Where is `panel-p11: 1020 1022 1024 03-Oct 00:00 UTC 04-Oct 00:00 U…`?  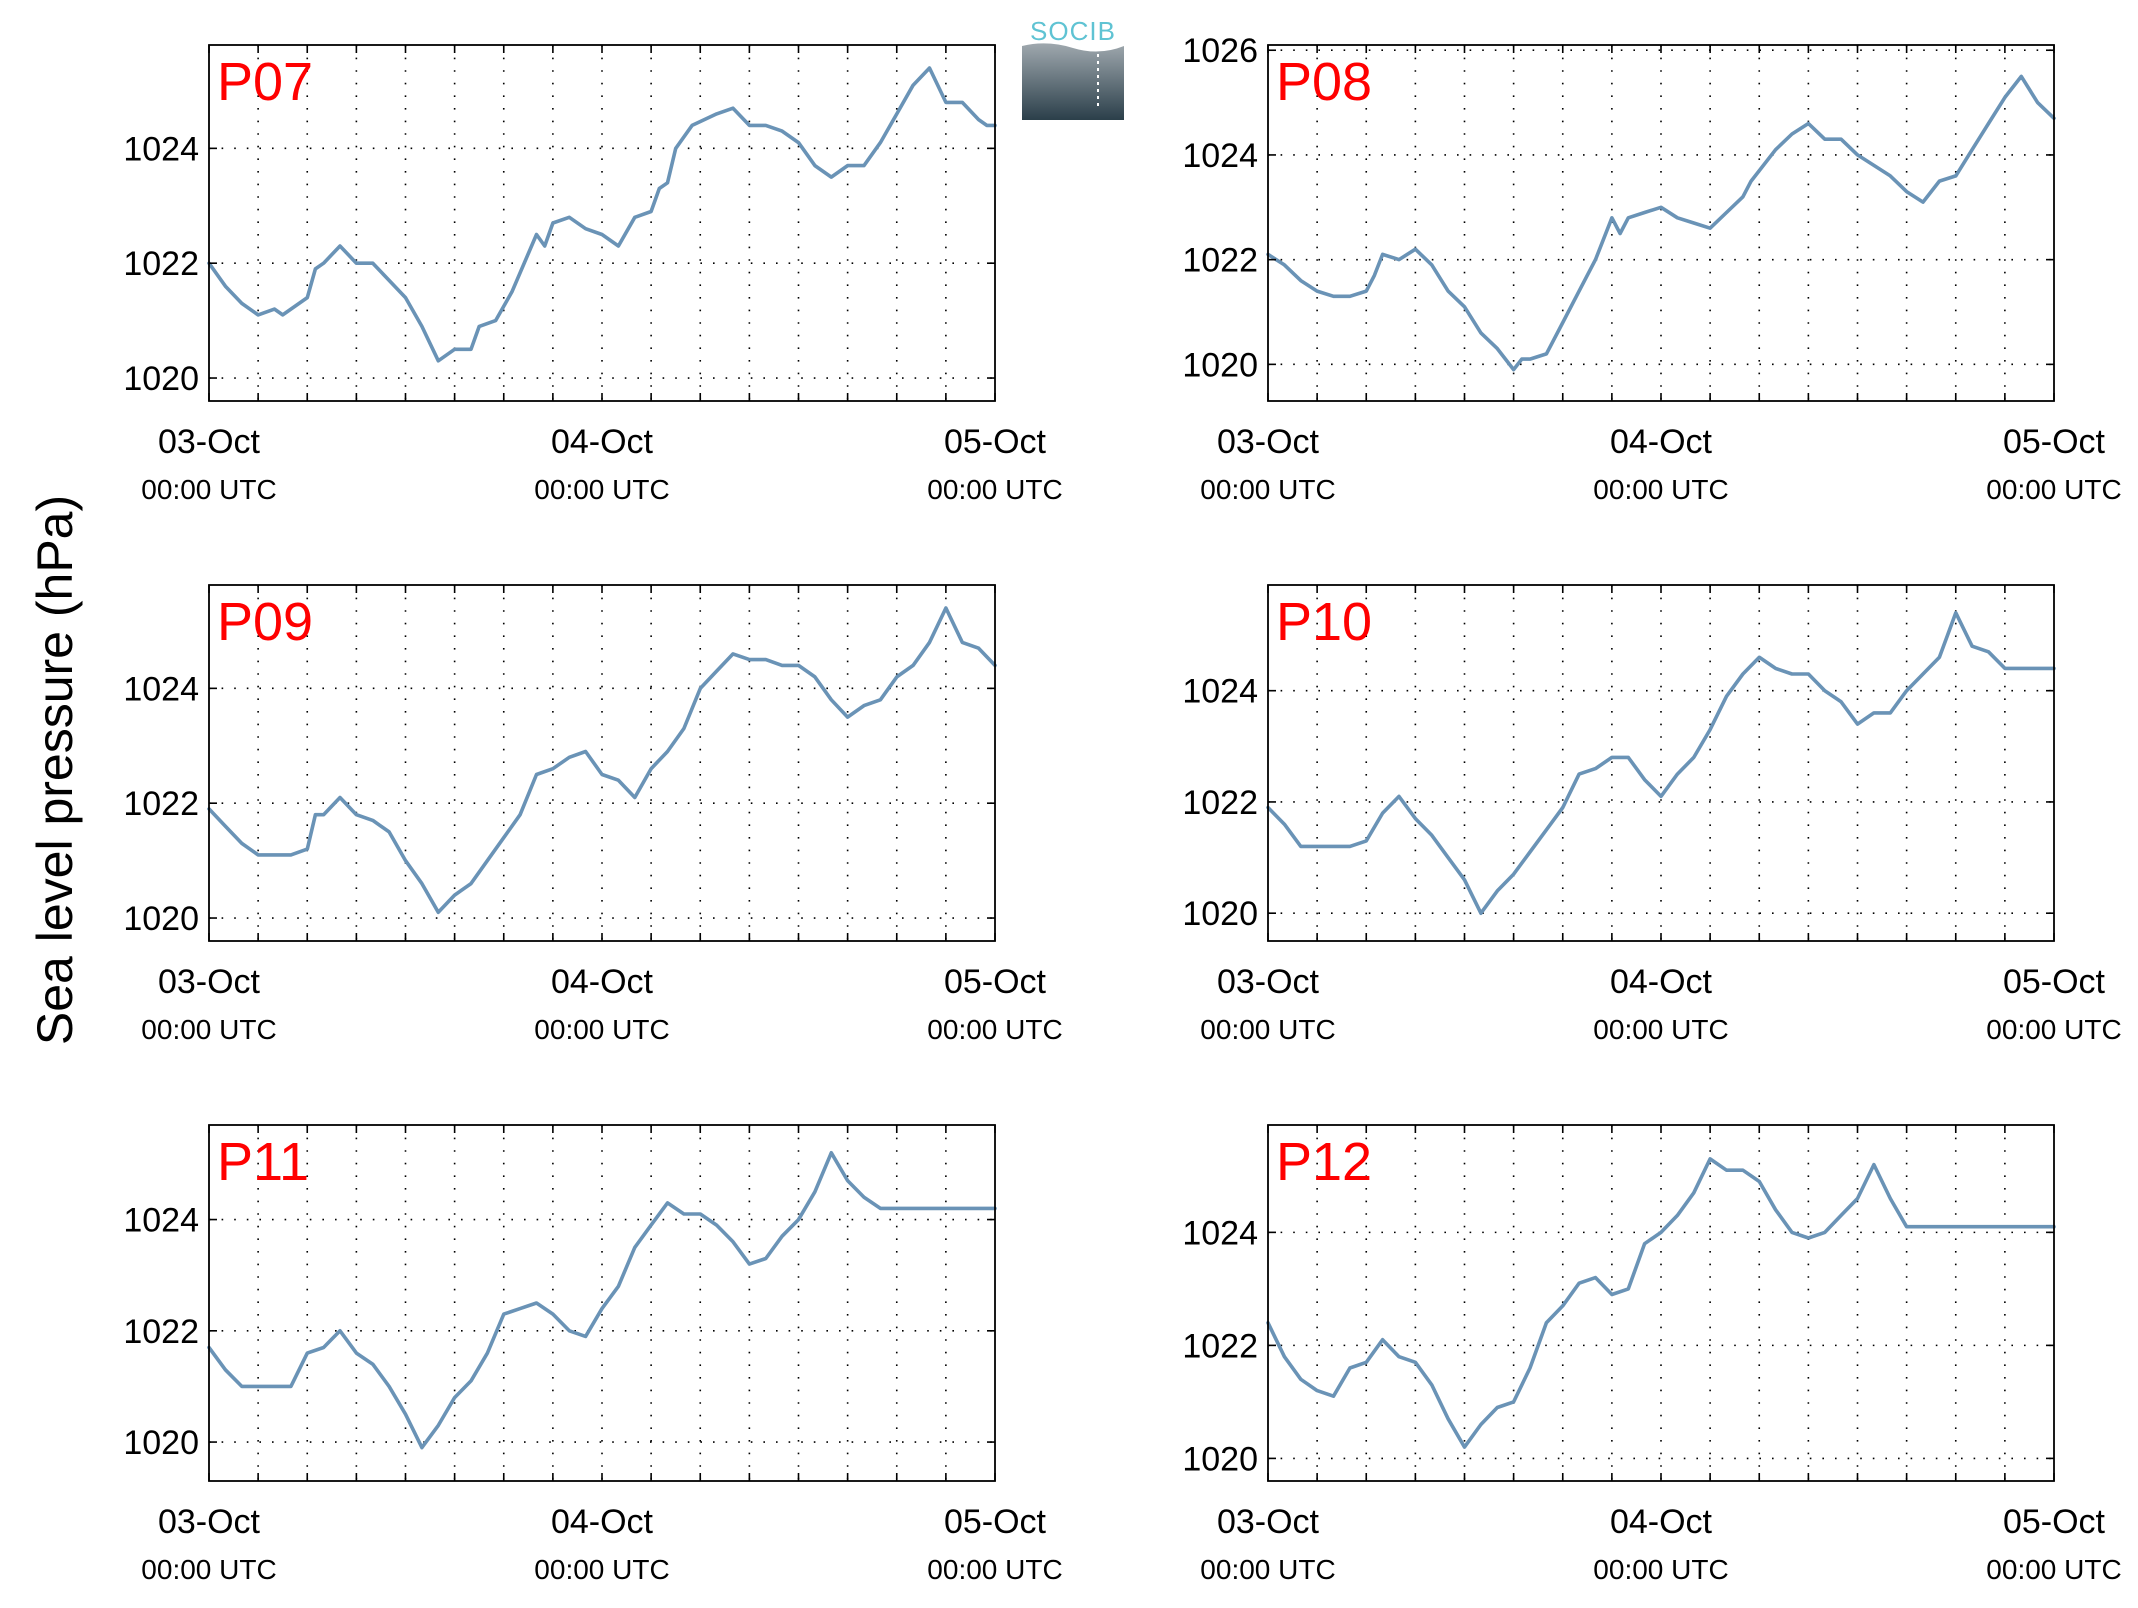 panel-p11: 1020 1022 1024 03-Oct 00:00 UTC 04-Oct 00:00 U… is located at coordinates (593, 1354).